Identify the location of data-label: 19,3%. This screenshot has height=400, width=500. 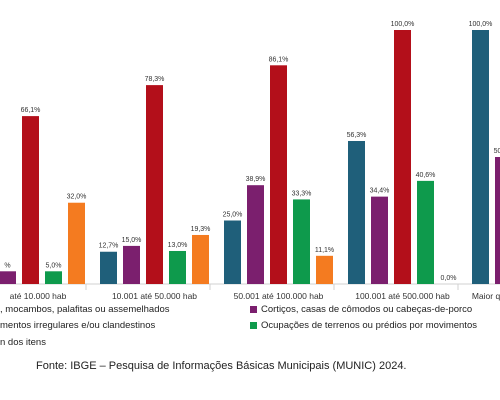
(201, 229).